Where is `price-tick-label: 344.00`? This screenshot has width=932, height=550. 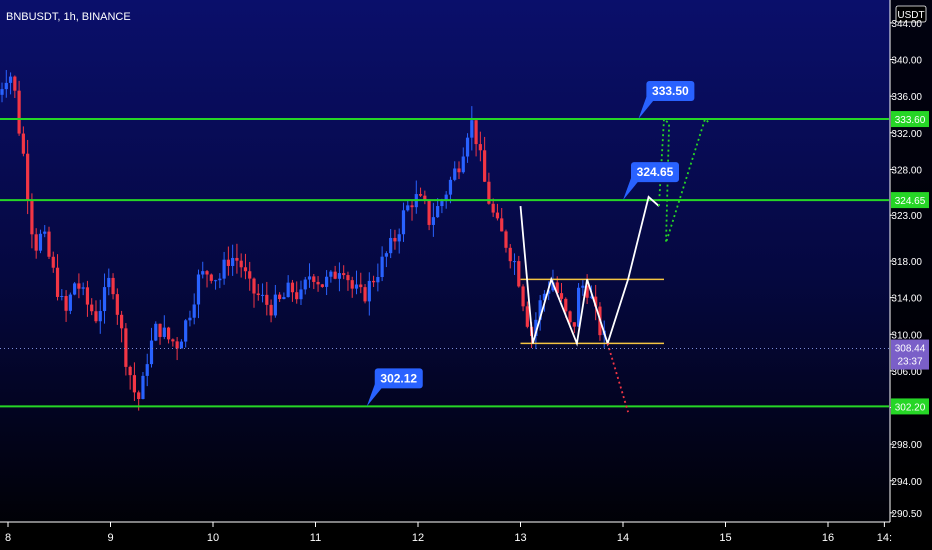 price-tick-label: 344.00 is located at coordinates (906, 24).